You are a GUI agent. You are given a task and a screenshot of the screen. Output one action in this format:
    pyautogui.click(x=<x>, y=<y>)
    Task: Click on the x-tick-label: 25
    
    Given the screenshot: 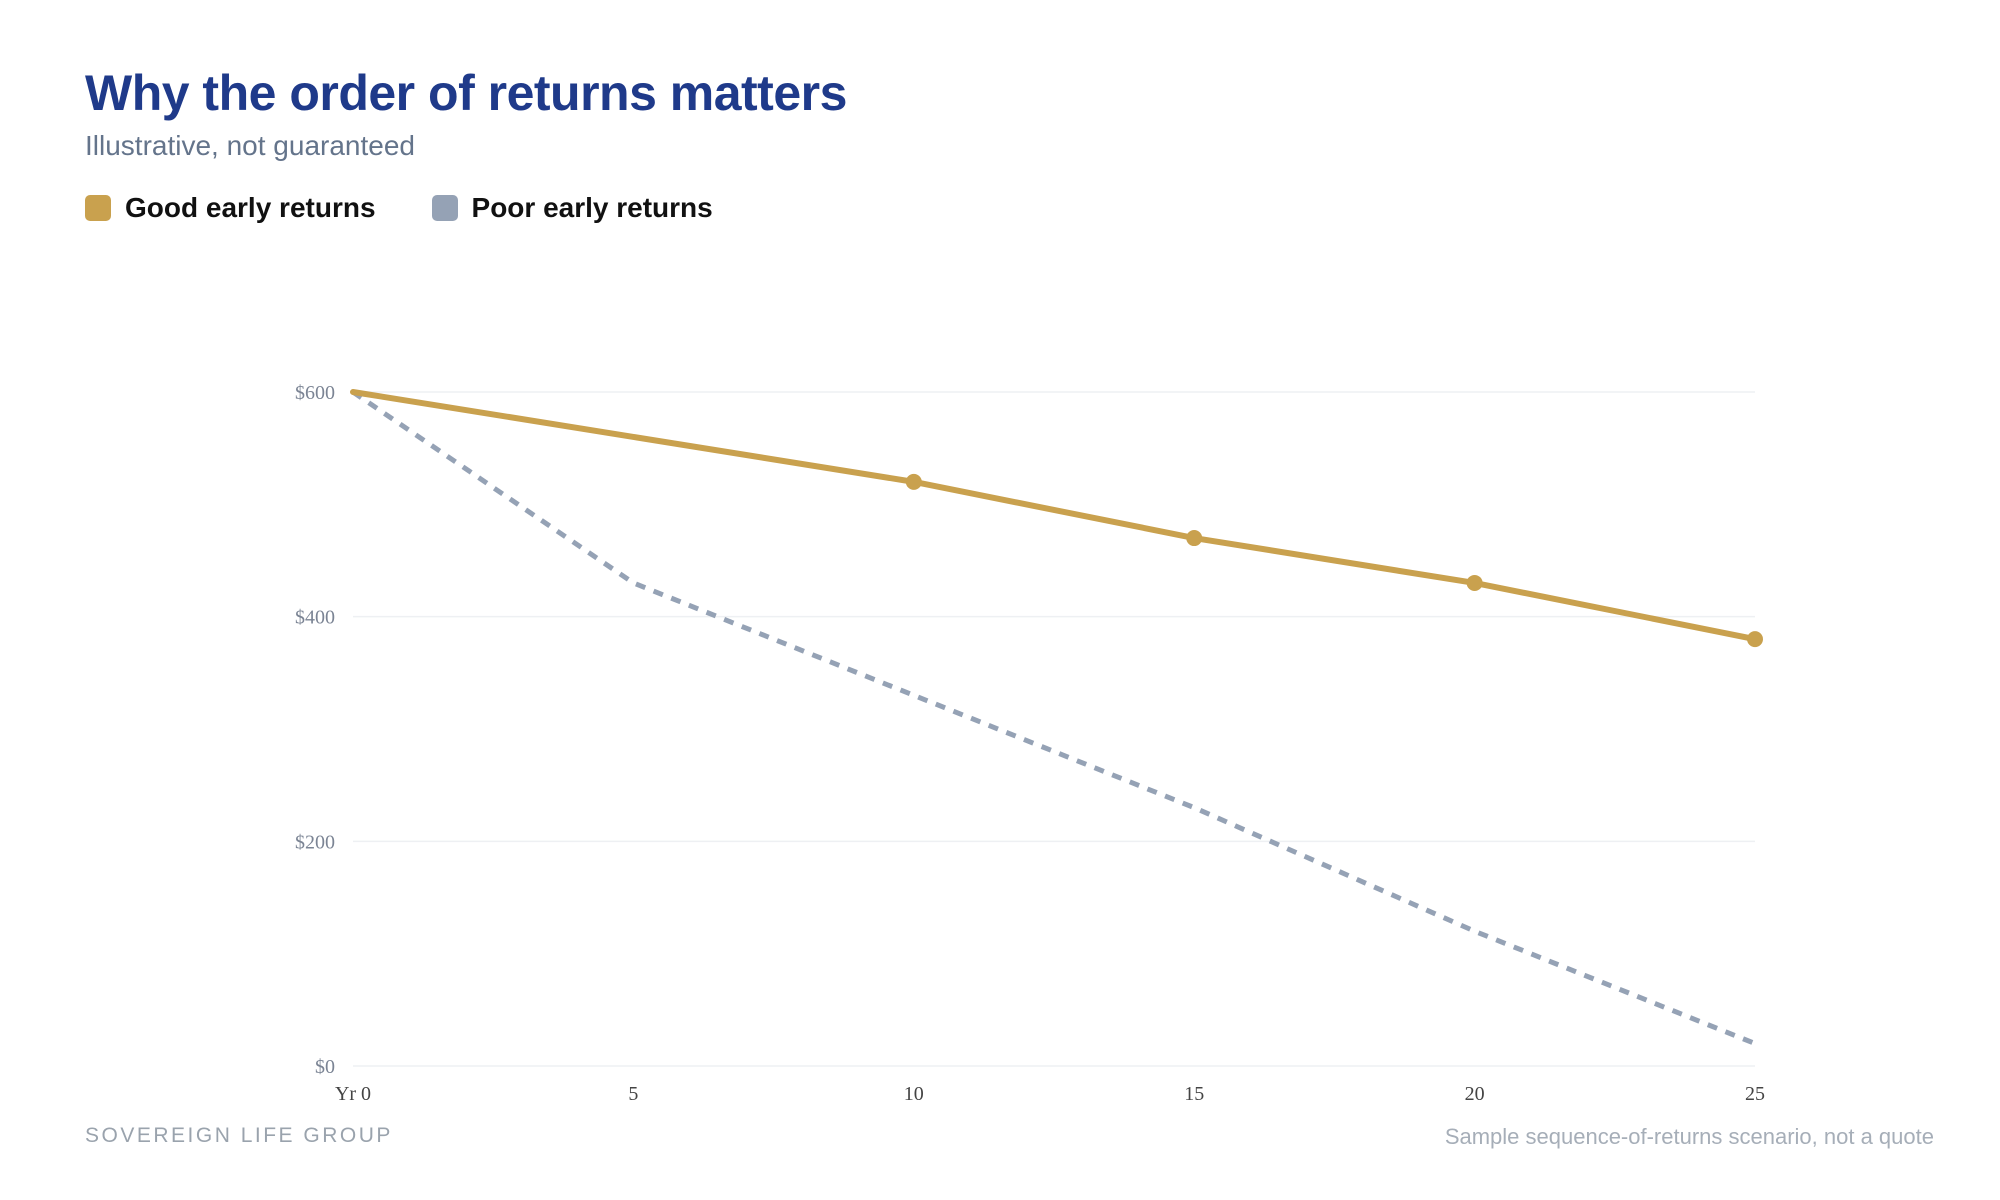 What is the action you would take?
    pyautogui.click(x=1755, y=1094)
    